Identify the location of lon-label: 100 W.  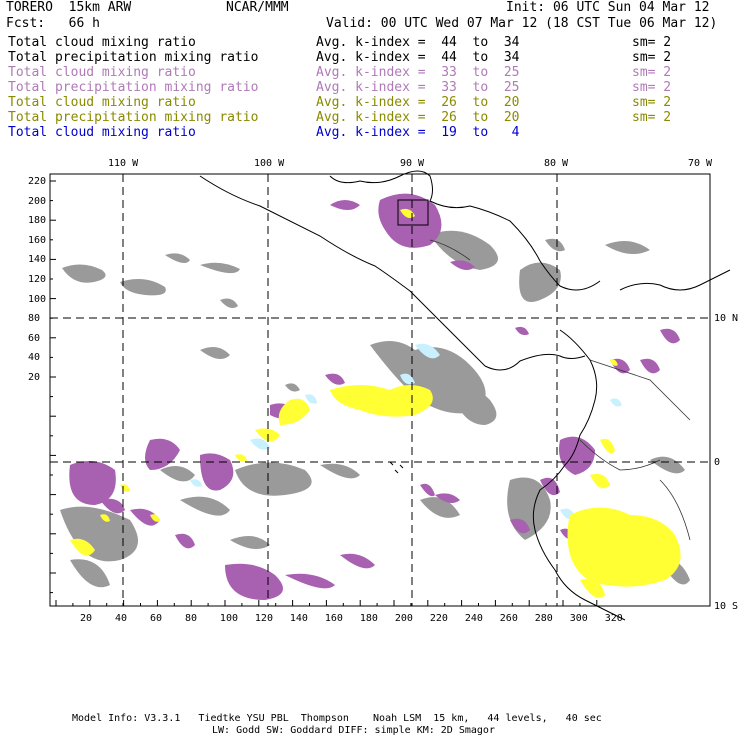
(269, 163).